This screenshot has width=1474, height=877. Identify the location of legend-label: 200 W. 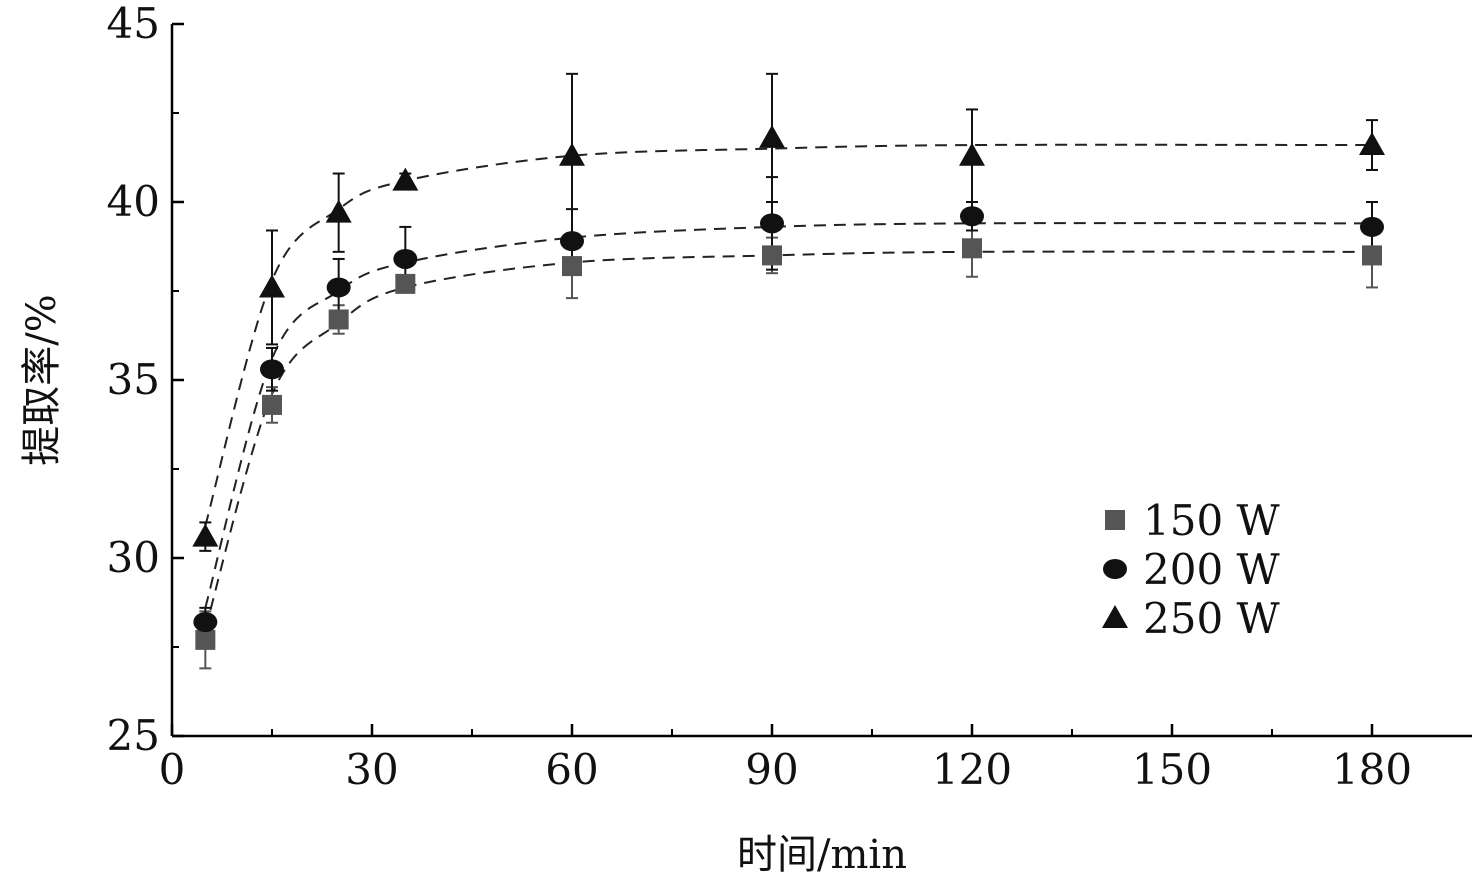
(1212, 569).